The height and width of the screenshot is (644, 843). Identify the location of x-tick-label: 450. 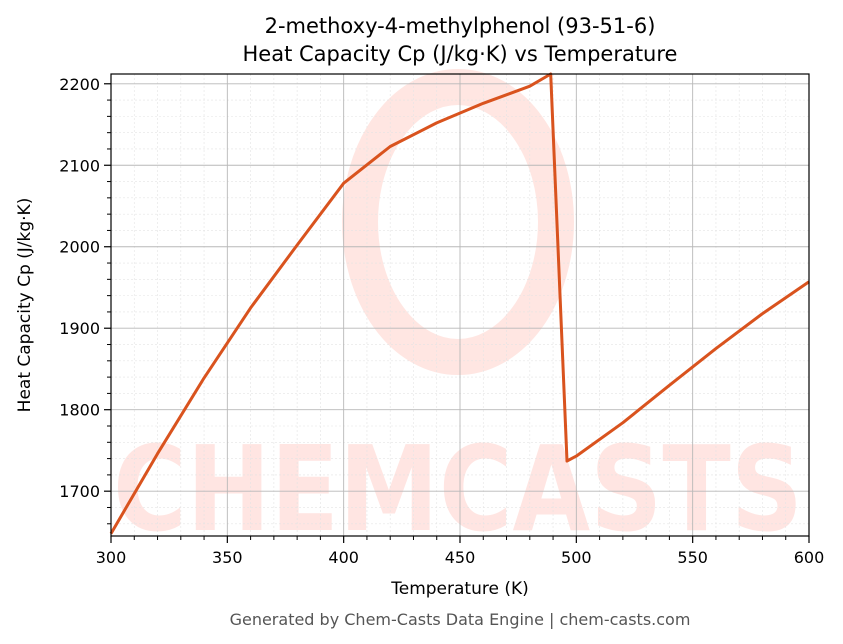
(460, 557).